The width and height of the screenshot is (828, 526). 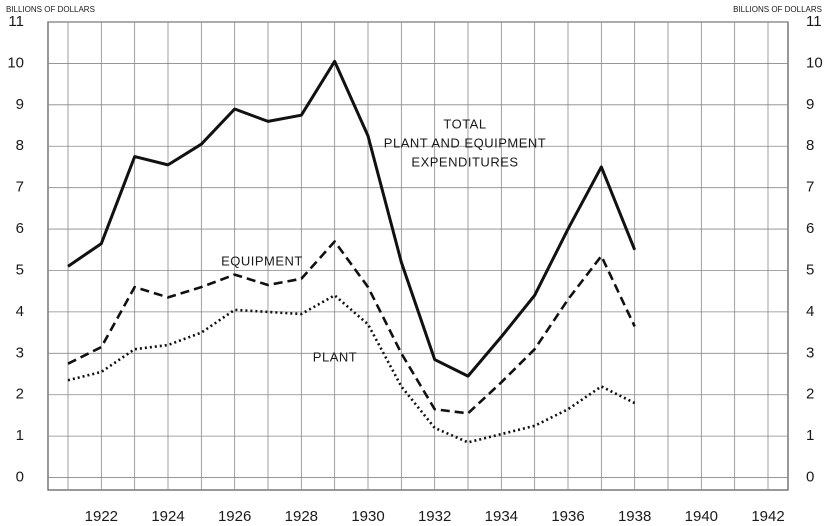 I want to click on y2-axis-label: BILLIONS OF DOLLARS, so click(x=777, y=9).